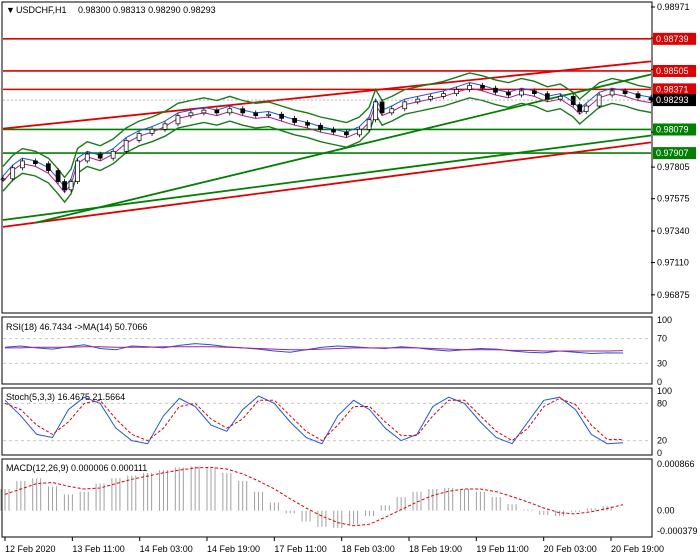 This screenshot has height=560, width=700. What do you see at coordinates (41, 10) in the screenshot?
I see `symbol-label: USDCHF,H1` at bounding box center [41, 10].